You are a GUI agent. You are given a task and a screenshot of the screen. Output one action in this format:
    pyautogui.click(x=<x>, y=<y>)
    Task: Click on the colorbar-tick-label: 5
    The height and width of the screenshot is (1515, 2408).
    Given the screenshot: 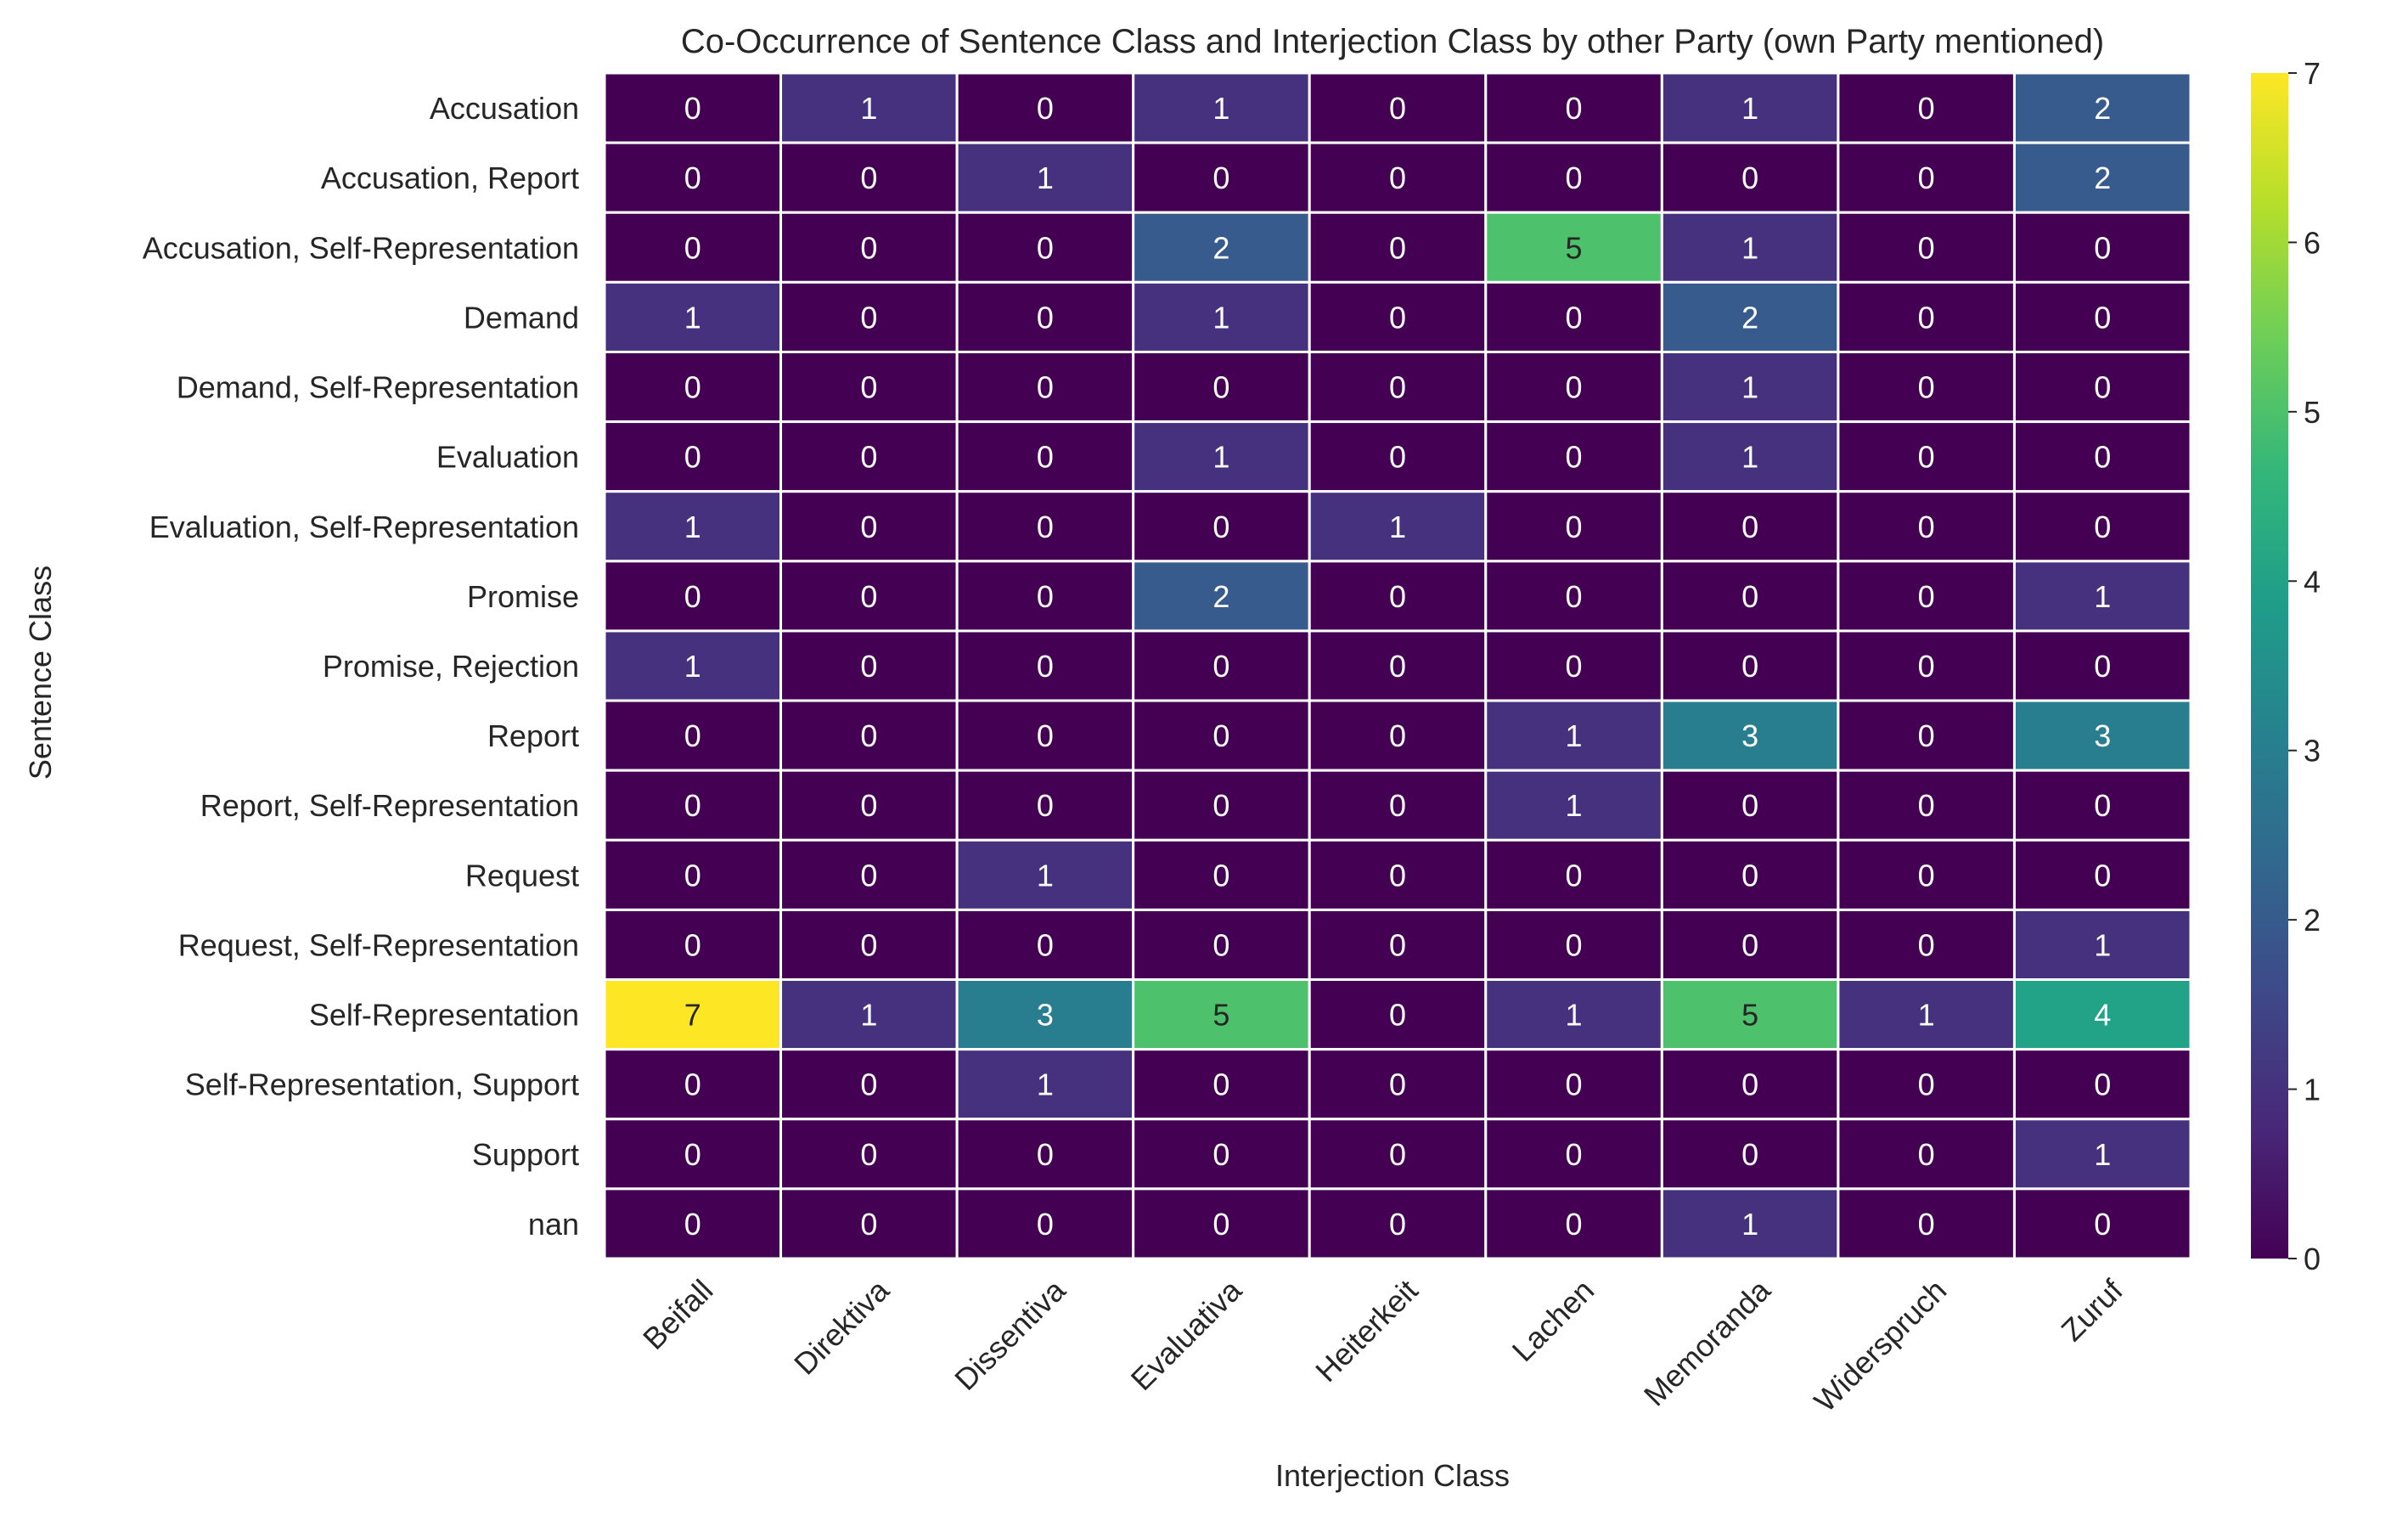 What is the action you would take?
    pyautogui.click(x=2312, y=412)
    